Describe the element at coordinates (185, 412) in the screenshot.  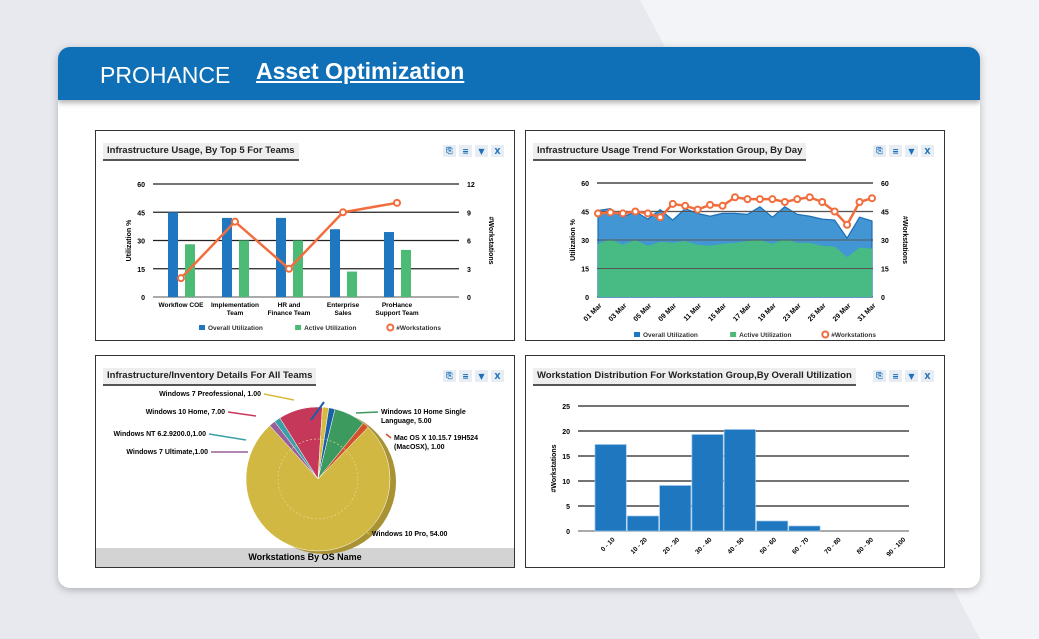
I see `pie-label: Windows 10 Home, 7.00` at that location.